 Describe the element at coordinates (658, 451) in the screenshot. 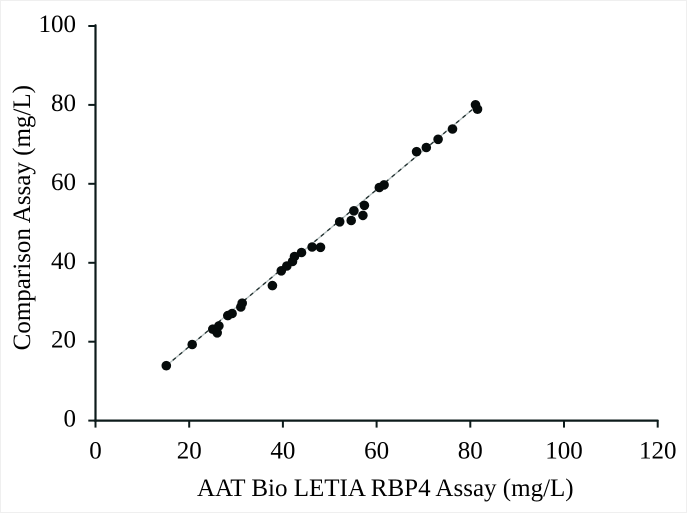

I see `svg-text: 120` at that location.